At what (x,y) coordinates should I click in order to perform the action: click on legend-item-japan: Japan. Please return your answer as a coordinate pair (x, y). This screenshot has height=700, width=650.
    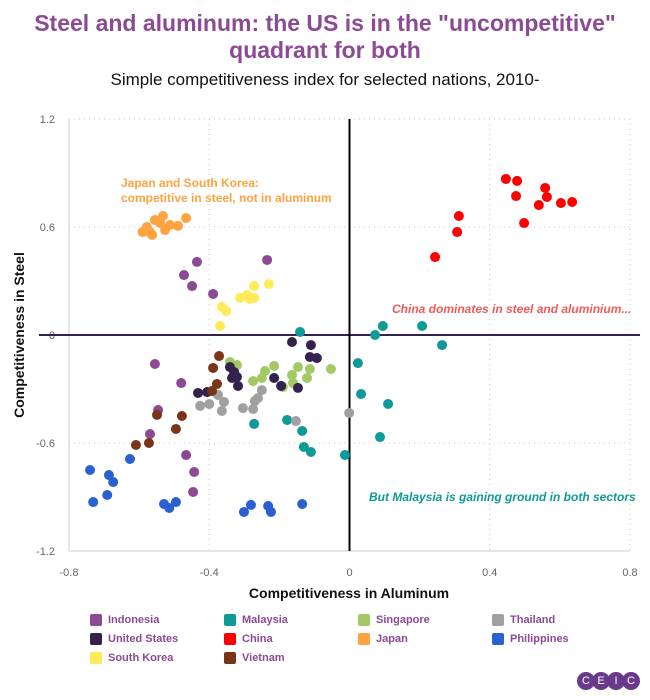
    Looking at the image, I should click on (425, 639).